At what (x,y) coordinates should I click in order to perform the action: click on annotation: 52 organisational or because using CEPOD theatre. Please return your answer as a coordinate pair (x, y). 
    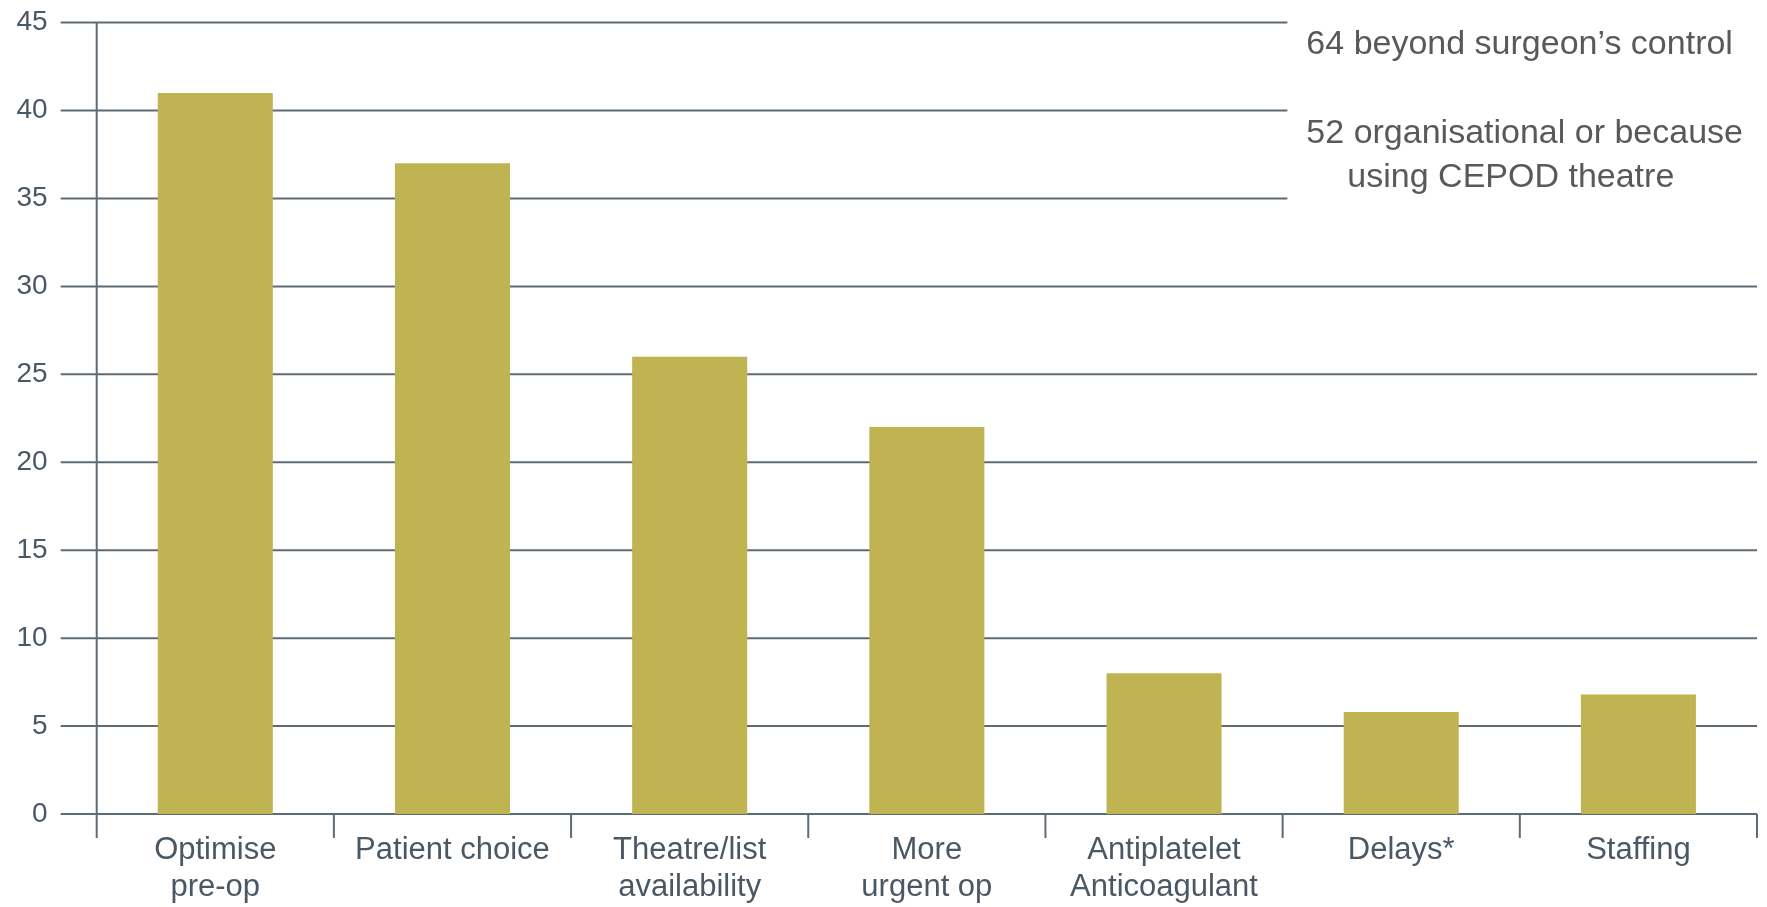
    Looking at the image, I should click on (1524, 153).